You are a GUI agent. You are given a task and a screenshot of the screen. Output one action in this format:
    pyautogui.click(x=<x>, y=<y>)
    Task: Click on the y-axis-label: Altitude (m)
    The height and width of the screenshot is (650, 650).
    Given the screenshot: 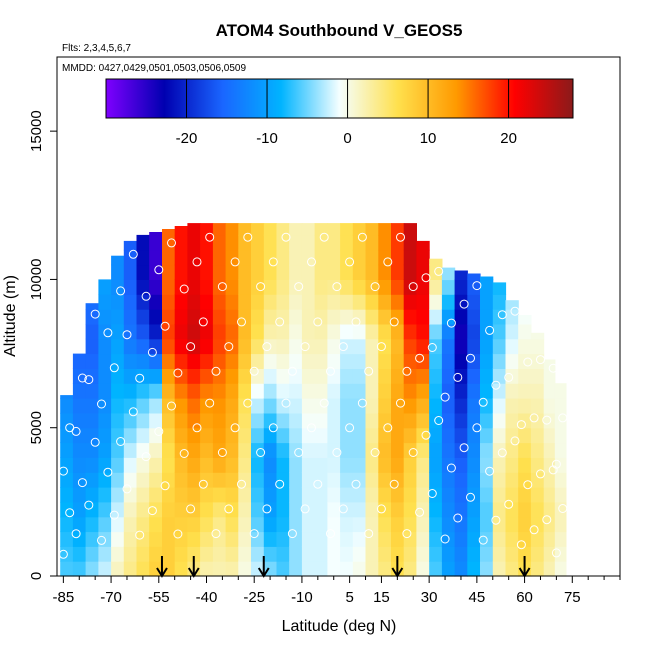 What is the action you would take?
    pyautogui.click(x=10, y=316)
    